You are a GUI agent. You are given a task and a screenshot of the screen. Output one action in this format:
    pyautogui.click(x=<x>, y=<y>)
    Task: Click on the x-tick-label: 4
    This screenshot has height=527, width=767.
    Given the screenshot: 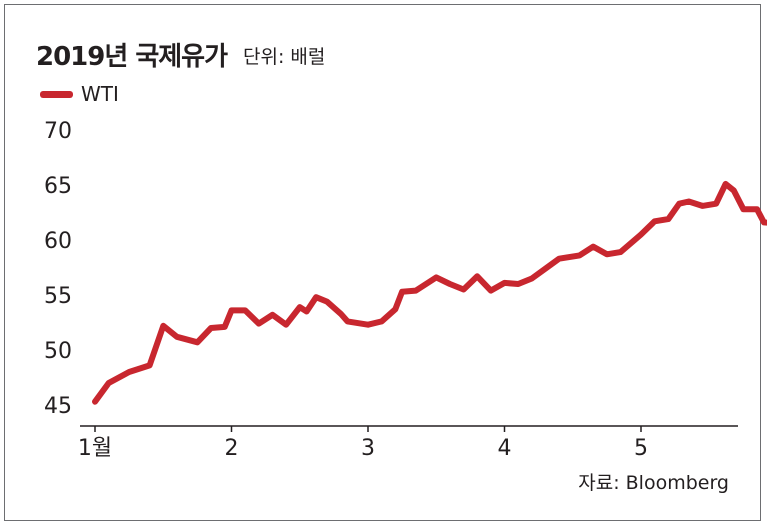 What is the action you would take?
    pyautogui.click(x=505, y=448)
    